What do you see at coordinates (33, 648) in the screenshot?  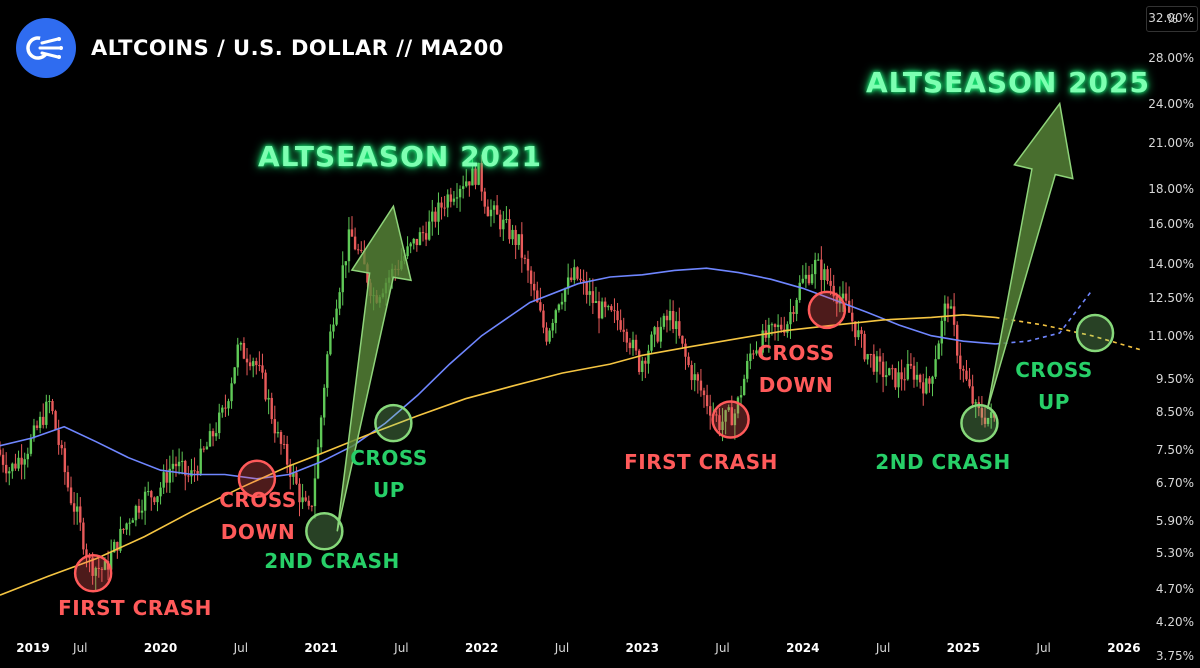 I see `x-tick-label: 2019` at bounding box center [33, 648].